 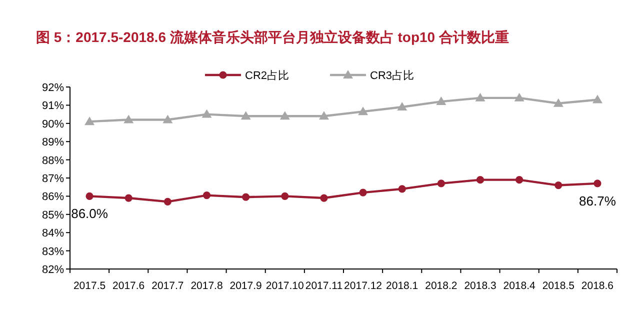 I want to click on y-tick-label: 87%, so click(x=53, y=179).